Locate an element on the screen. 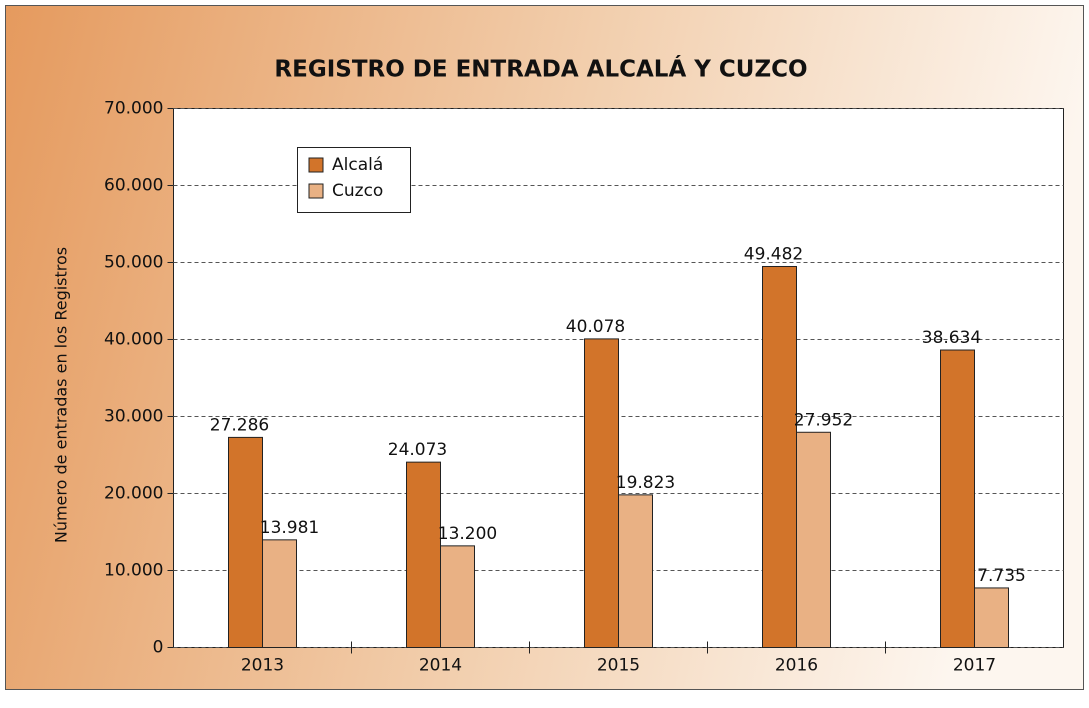 The width and height of the screenshot is (1089, 708). y-tick-label: 30.000 is located at coordinates (133, 417).